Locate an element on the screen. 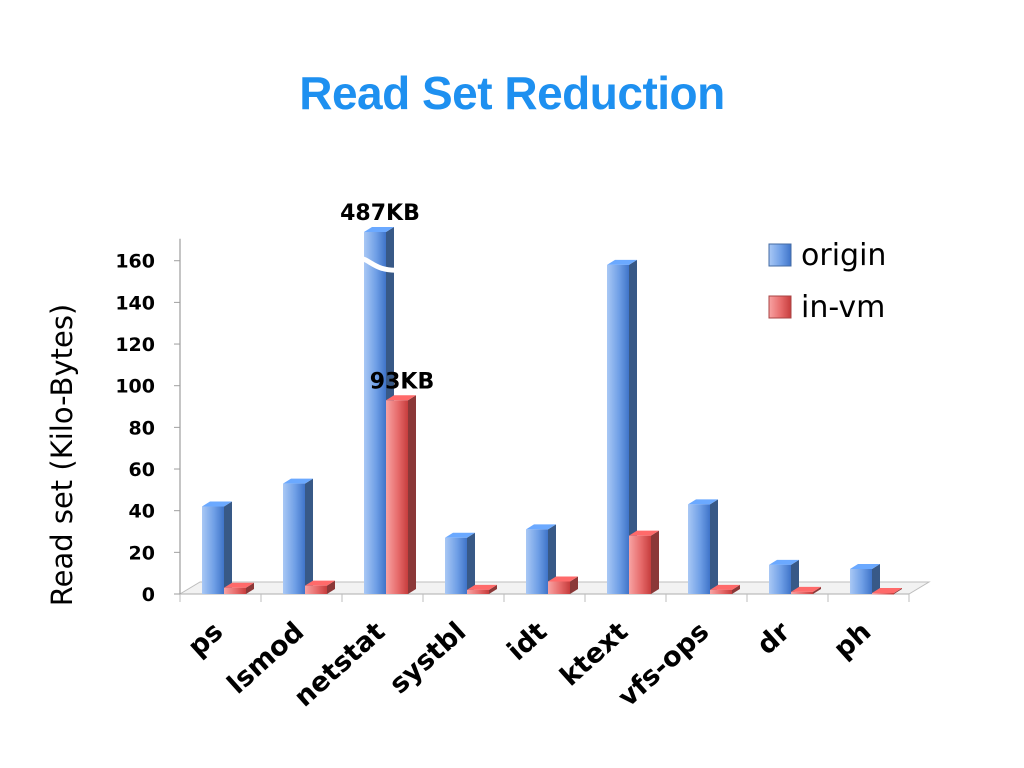 Image resolution: width=1024 pixels, height=768 pixels. x-tick-label-netstat: netstat is located at coordinates (339, 664).